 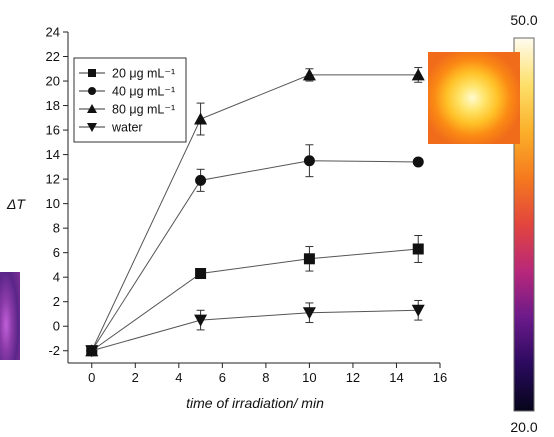 I want to click on y-tick-label: 18, so click(x=53, y=105).